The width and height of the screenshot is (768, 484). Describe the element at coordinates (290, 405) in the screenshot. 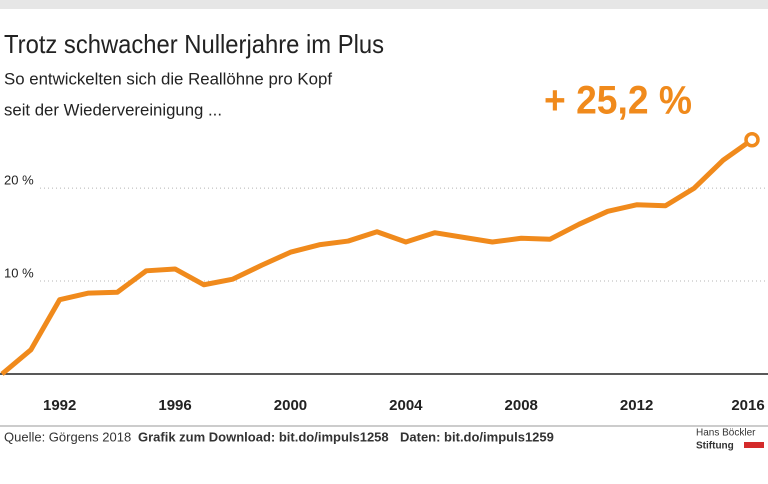

I see `x-tick-label: 2000` at that location.